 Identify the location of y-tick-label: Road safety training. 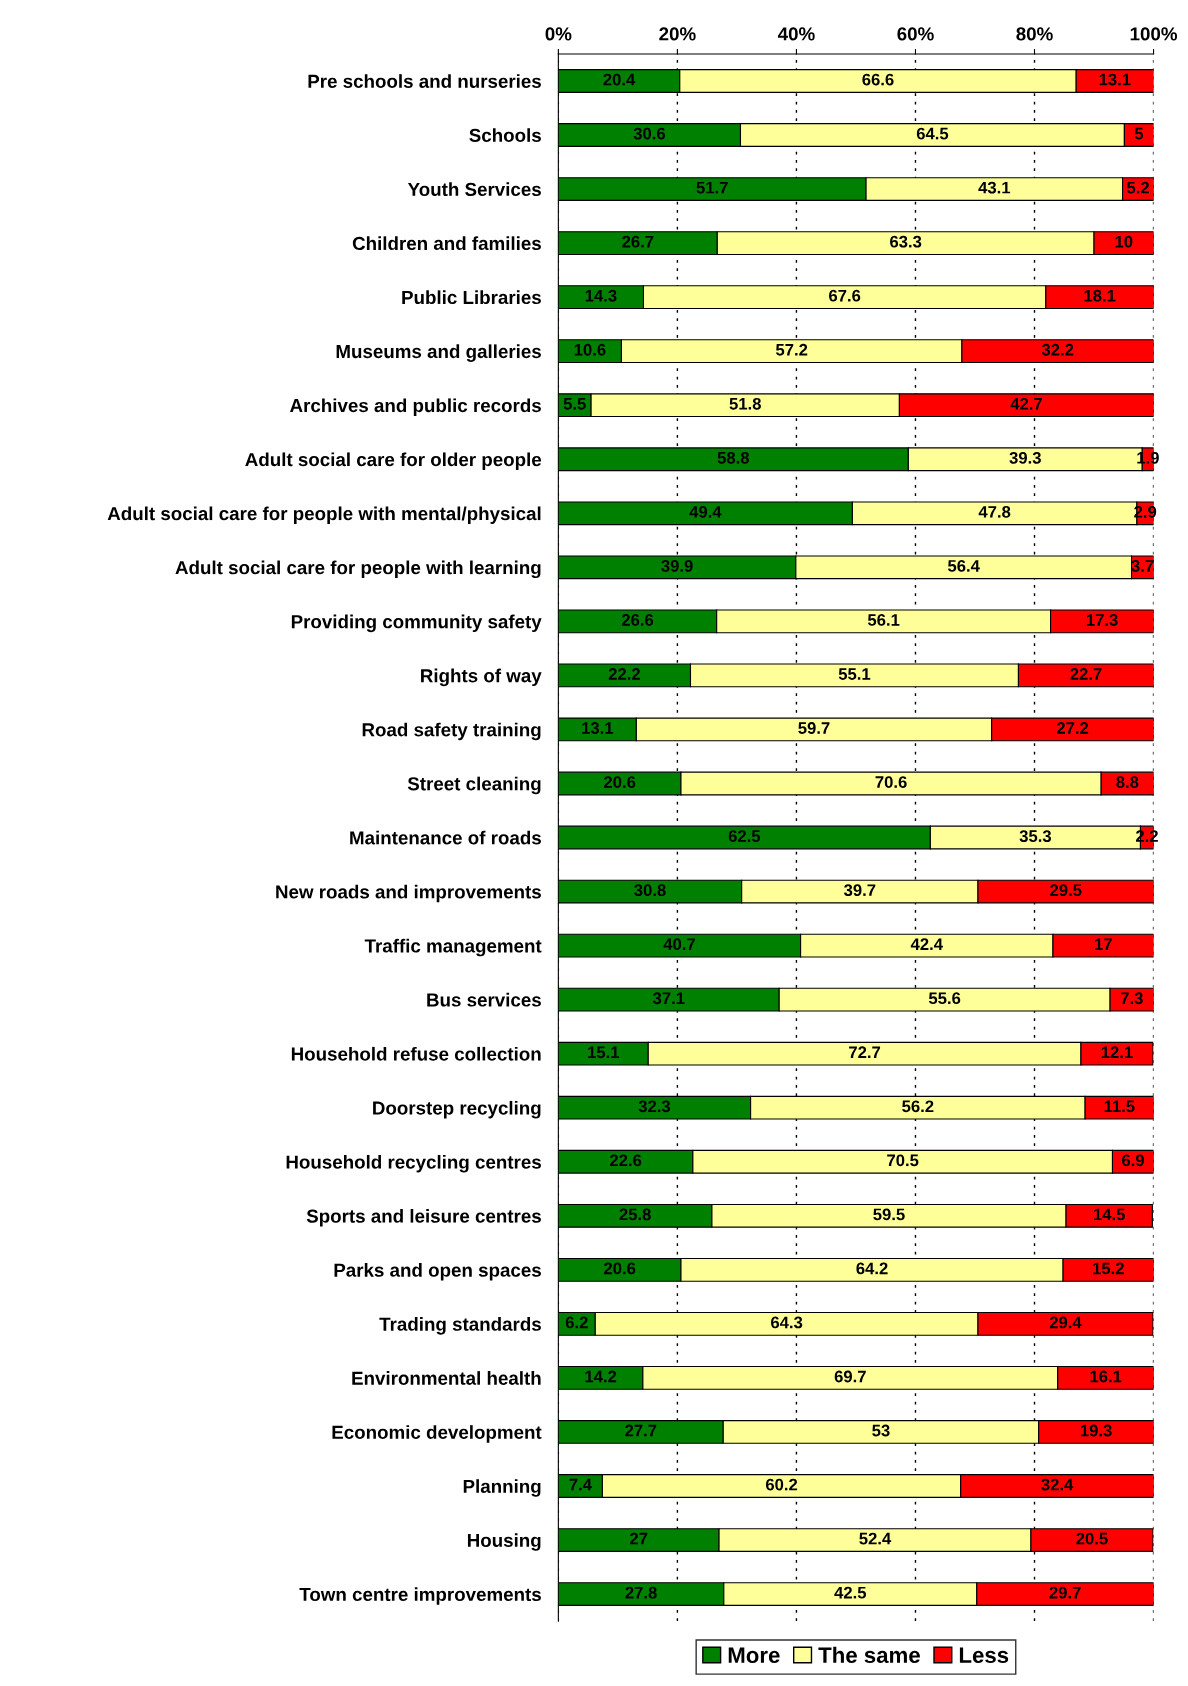
(451, 731).